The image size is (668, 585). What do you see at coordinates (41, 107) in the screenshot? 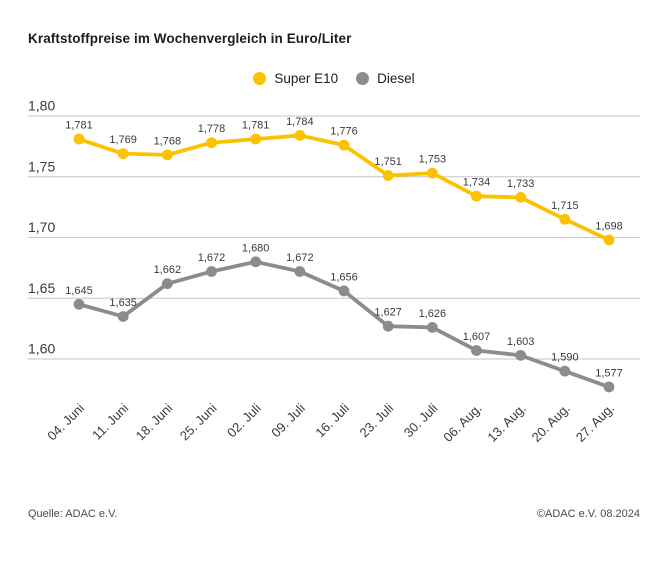
I see `y-tick-label: 1,80` at bounding box center [41, 107].